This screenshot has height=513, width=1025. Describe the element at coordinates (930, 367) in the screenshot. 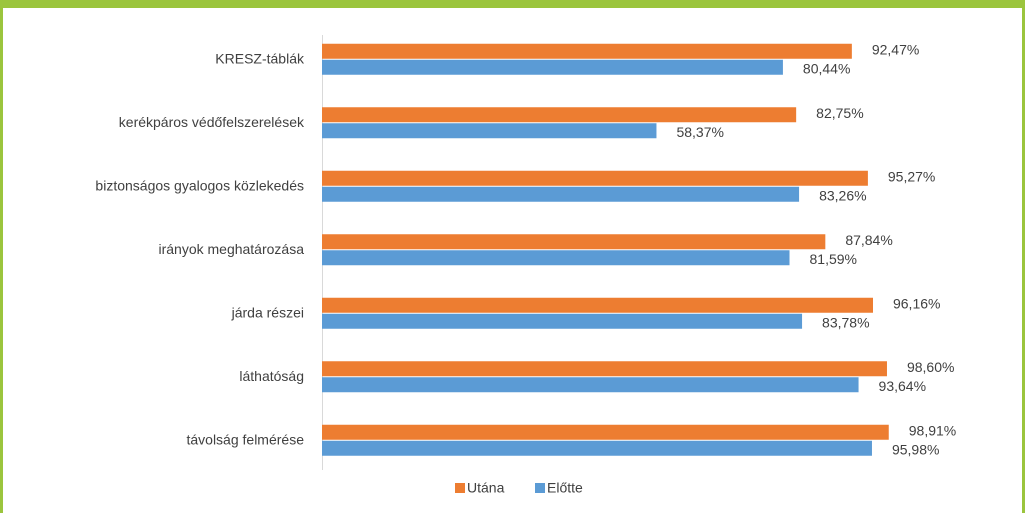

I see `value-label: 98,60%` at that location.